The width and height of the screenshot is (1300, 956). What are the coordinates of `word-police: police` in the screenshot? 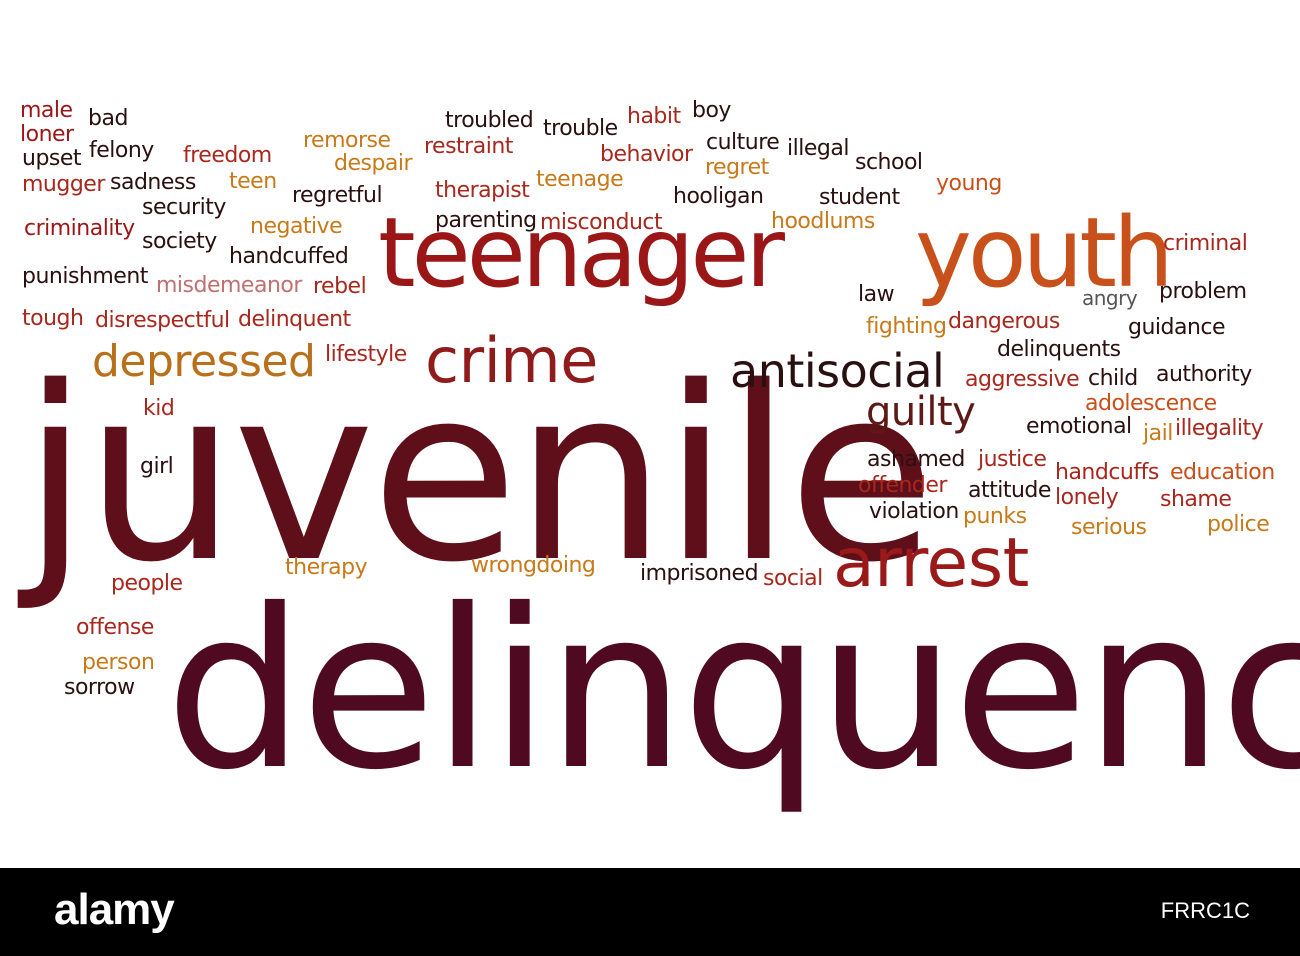 It's located at (1238, 524).